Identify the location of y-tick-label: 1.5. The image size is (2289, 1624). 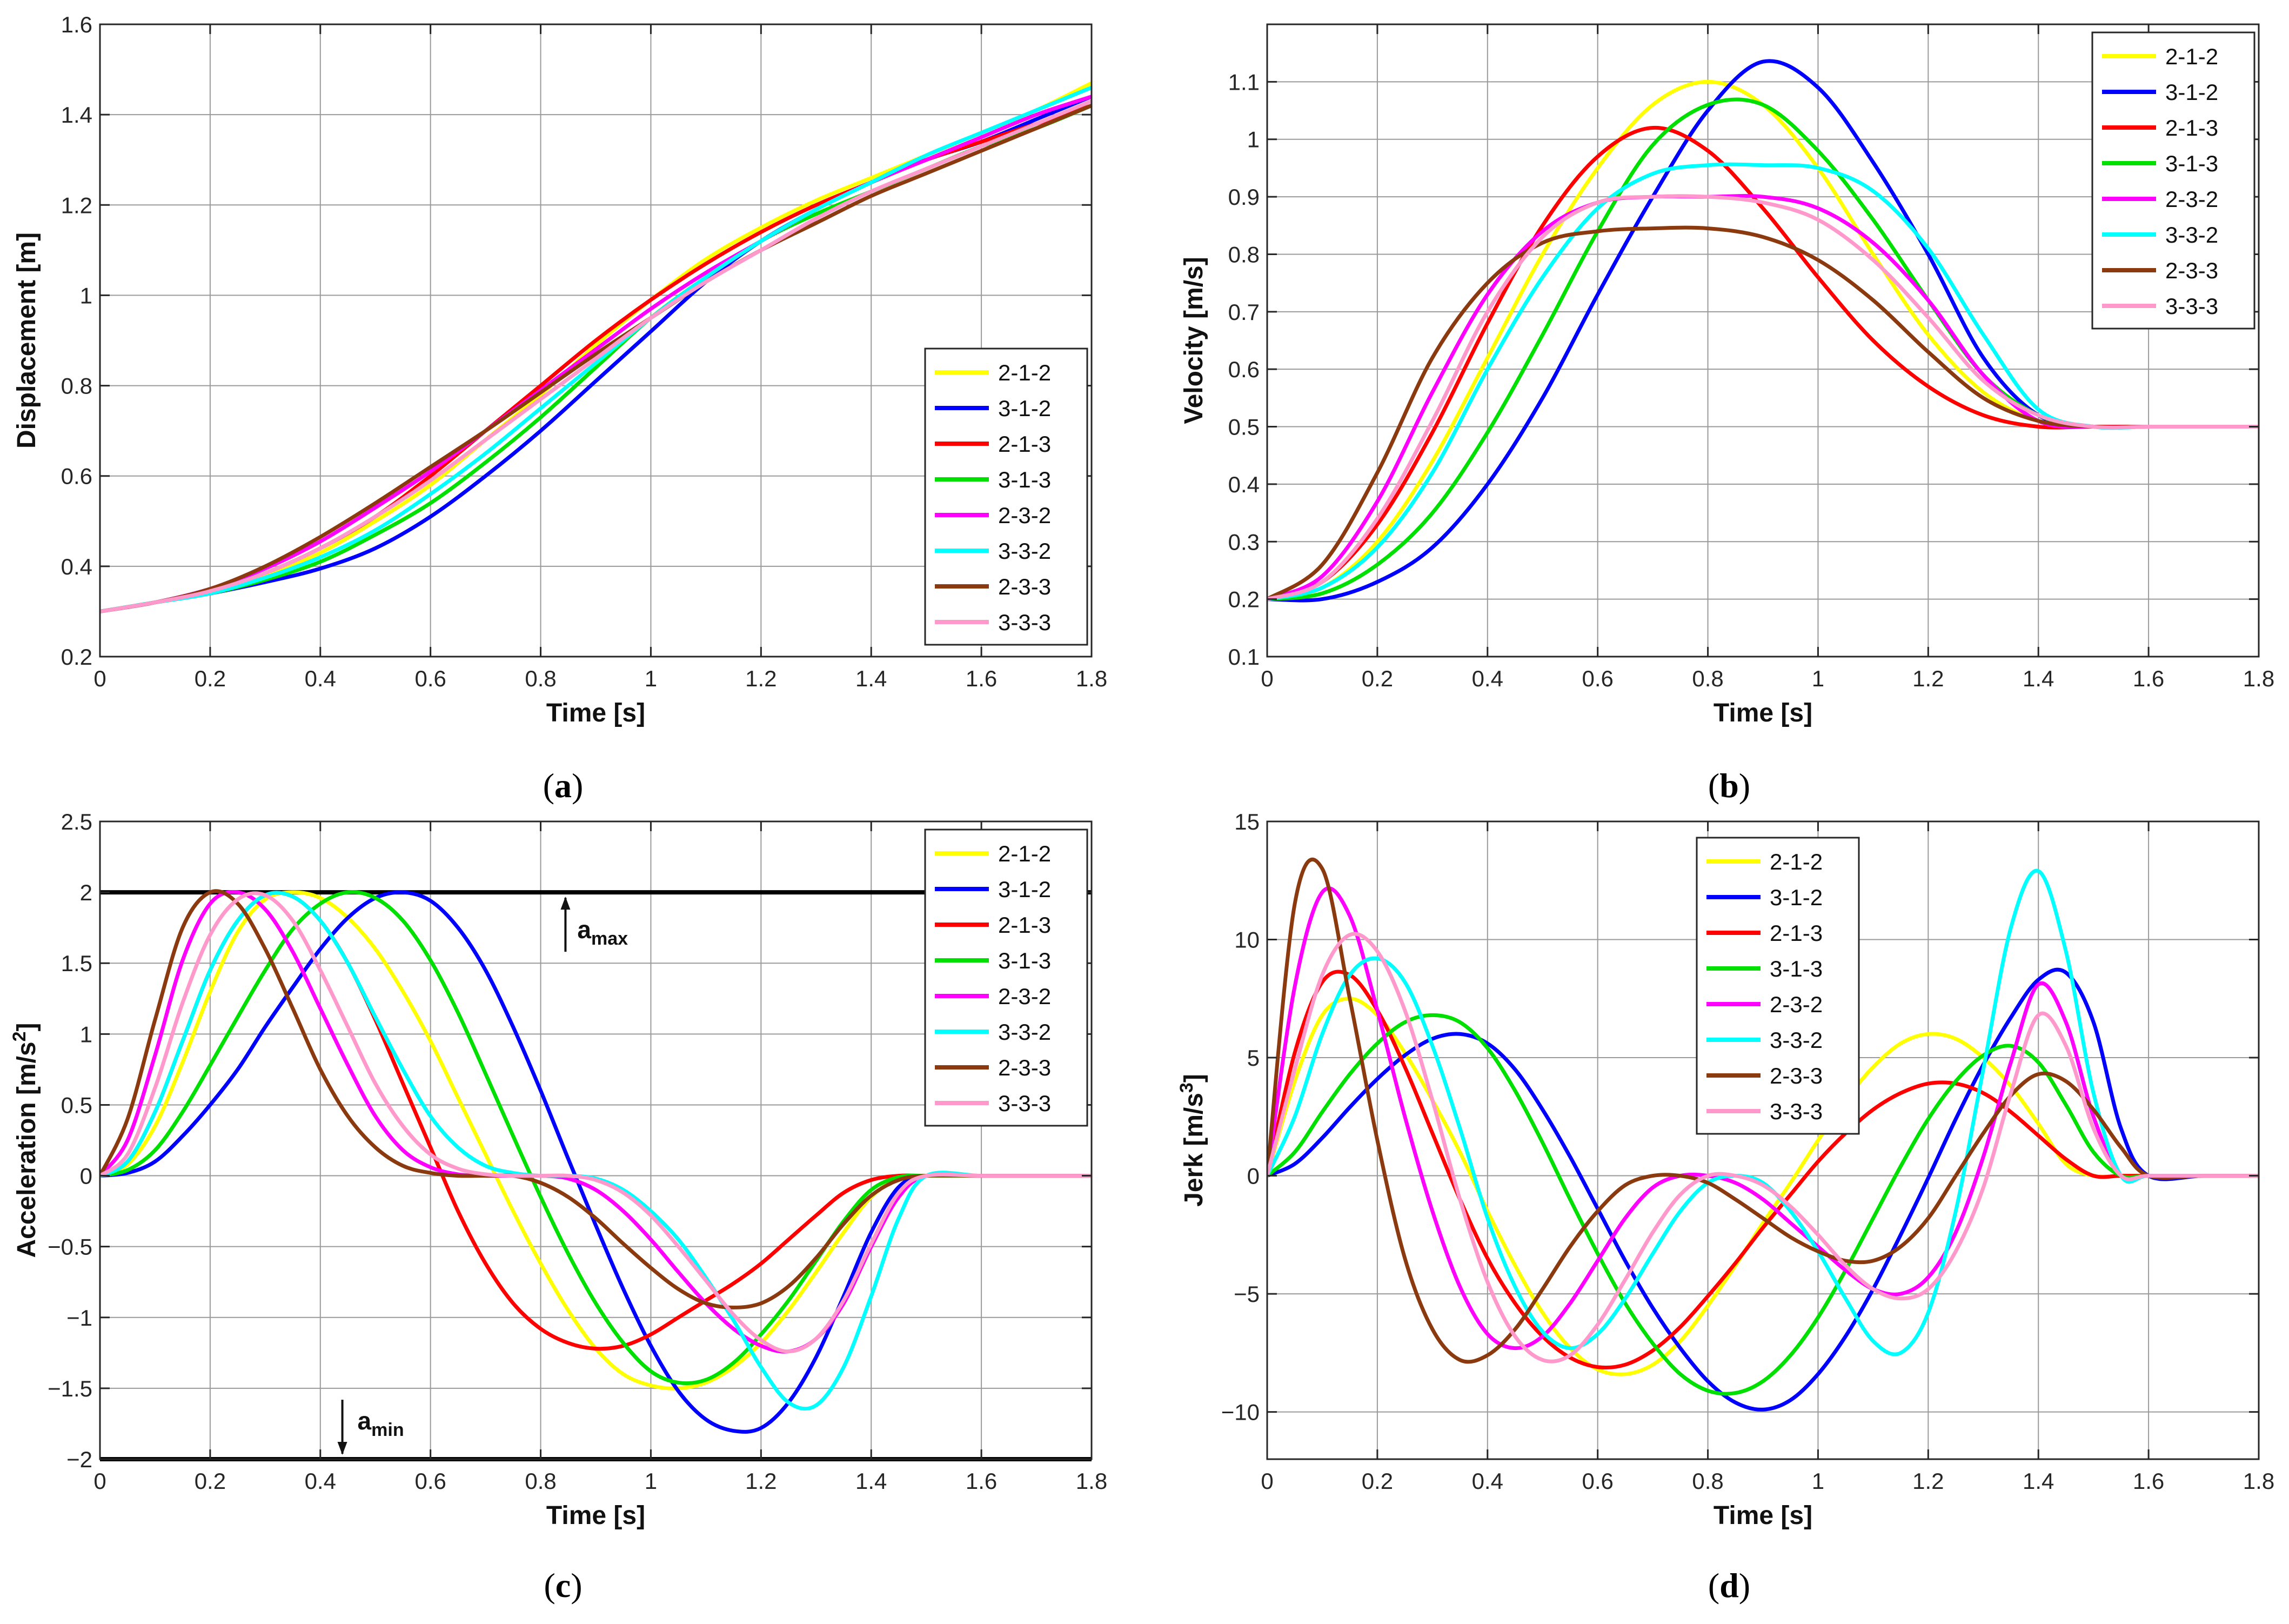
(76, 963).